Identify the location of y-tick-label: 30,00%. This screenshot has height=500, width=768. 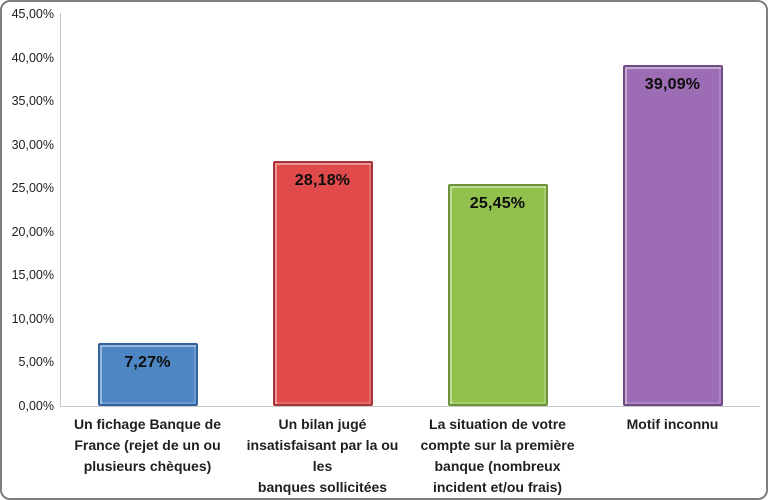
(32, 144).